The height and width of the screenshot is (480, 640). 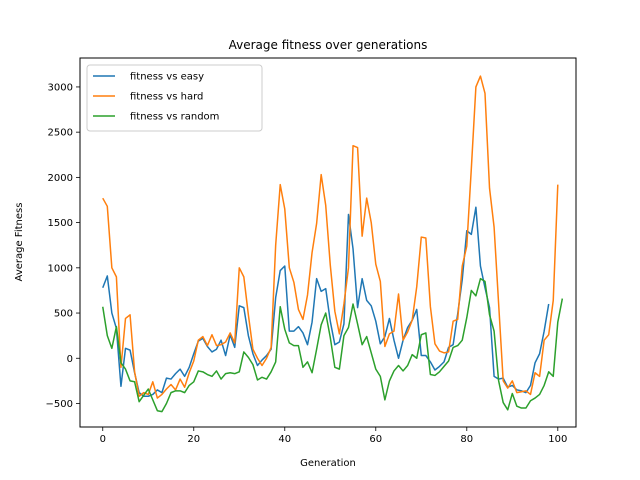 What do you see at coordinates (284, 439) in the screenshot?
I see `x-tick-label: 40` at bounding box center [284, 439].